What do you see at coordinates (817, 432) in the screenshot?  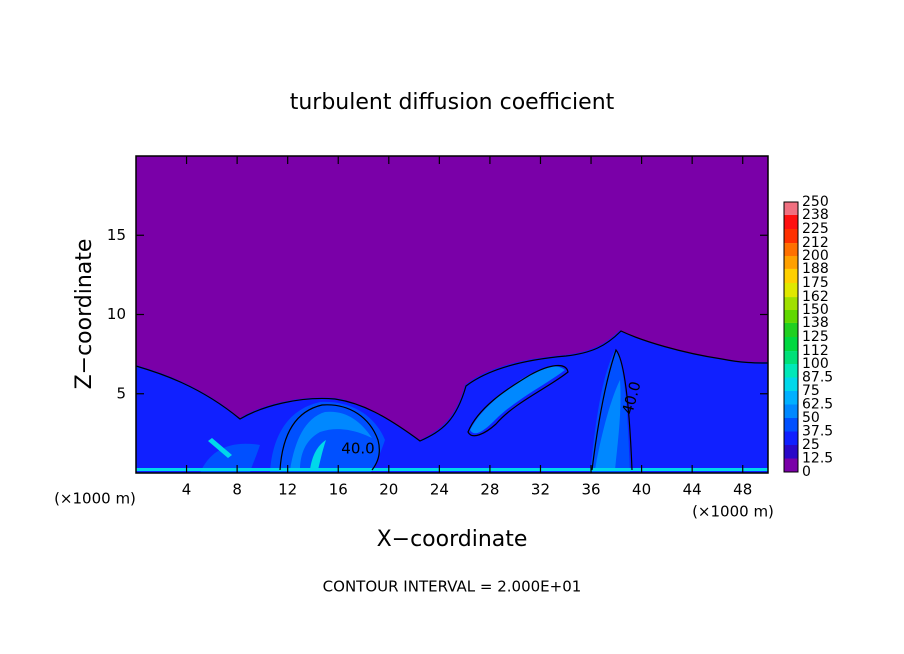 I see `colorbar-label: 37.5` at bounding box center [817, 432].